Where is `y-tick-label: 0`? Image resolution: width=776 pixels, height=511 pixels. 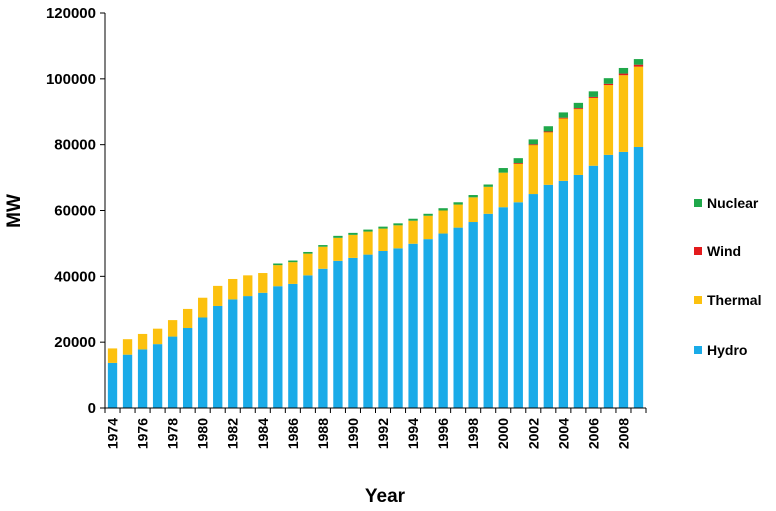 y-tick-label: 0 is located at coordinates (92, 408).